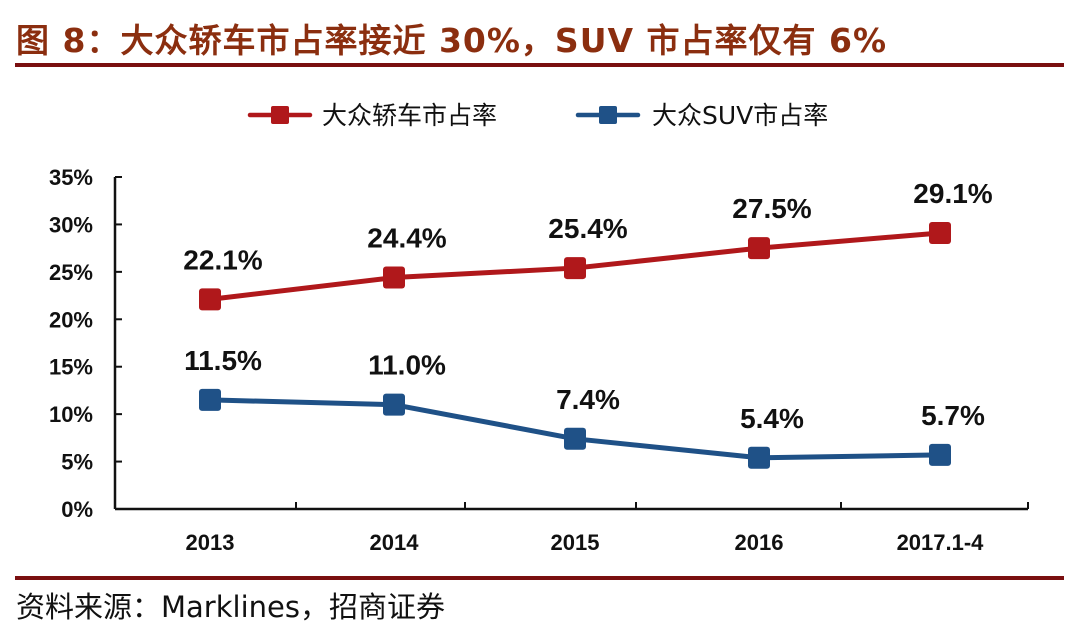 This screenshot has height=629, width=1080. Describe the element at coordinates (759, 542) in the screenshot. I see `x-tick-label: 2016` at that location.